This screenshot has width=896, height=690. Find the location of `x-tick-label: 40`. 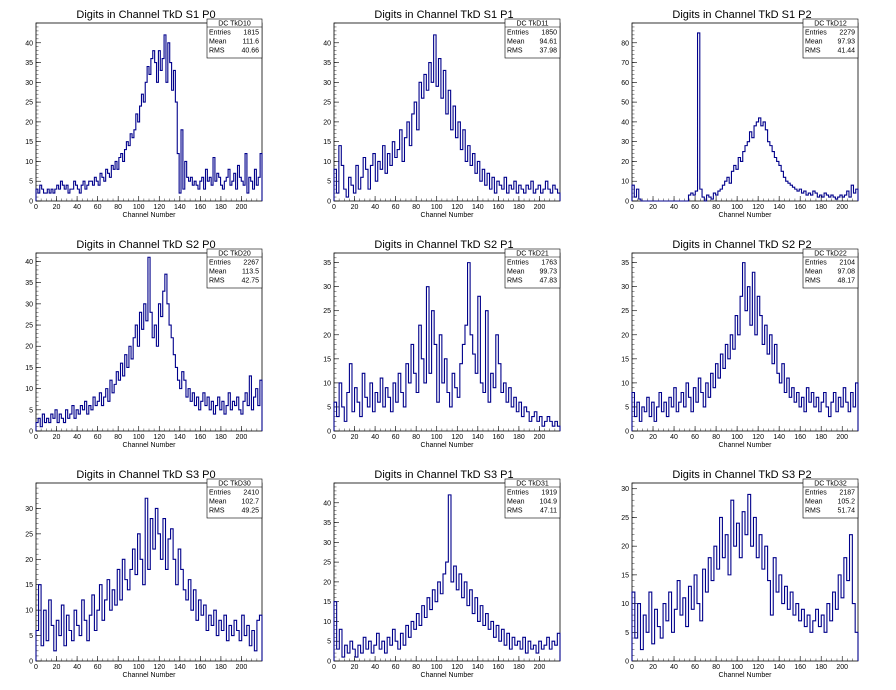

x-tick-label: 40 is located at coordinates (674, 437).